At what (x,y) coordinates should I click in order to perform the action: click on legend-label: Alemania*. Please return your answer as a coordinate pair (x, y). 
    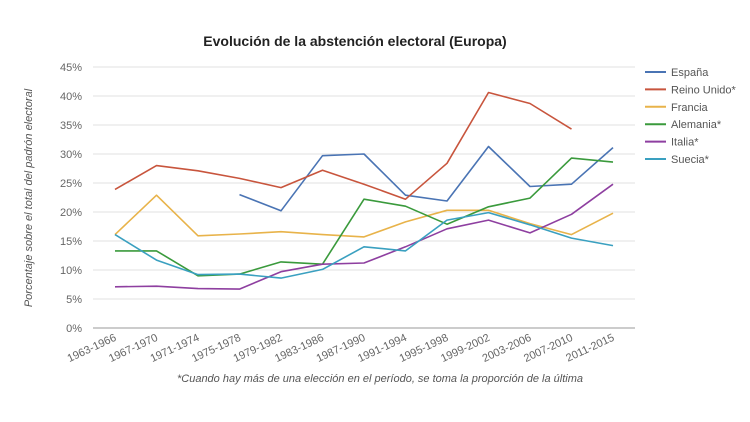
    Looking at the image, I should click on (696, 125).